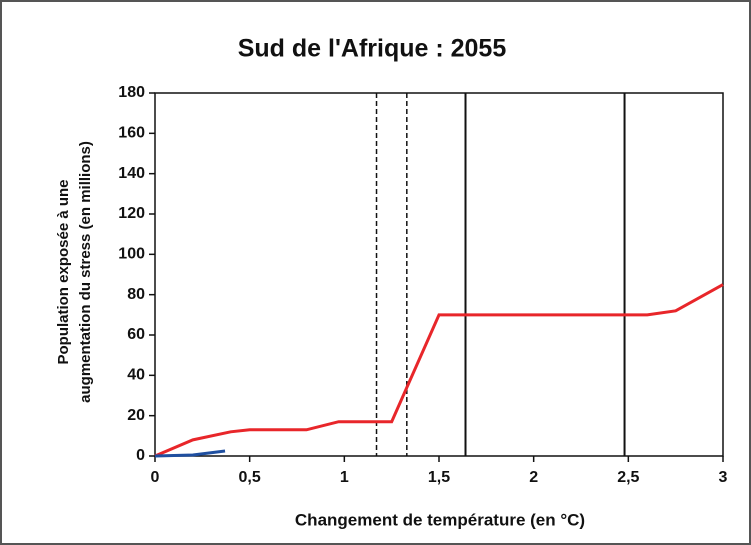 The height and width of the screenshot is (545, 751). Describe the element at coordinates (131, 213) in the screenshot. I see `y-tick-label: 120` at that location.